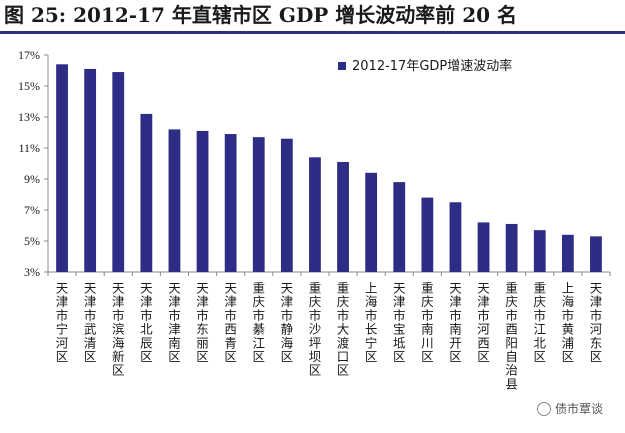 Image resolution: width=625 pixels, height=433 pixels. Describe the element at coordinates (432, 66) in the screenshot. I see `legend-label: 2012-17年GDP增速波动率` at that location.